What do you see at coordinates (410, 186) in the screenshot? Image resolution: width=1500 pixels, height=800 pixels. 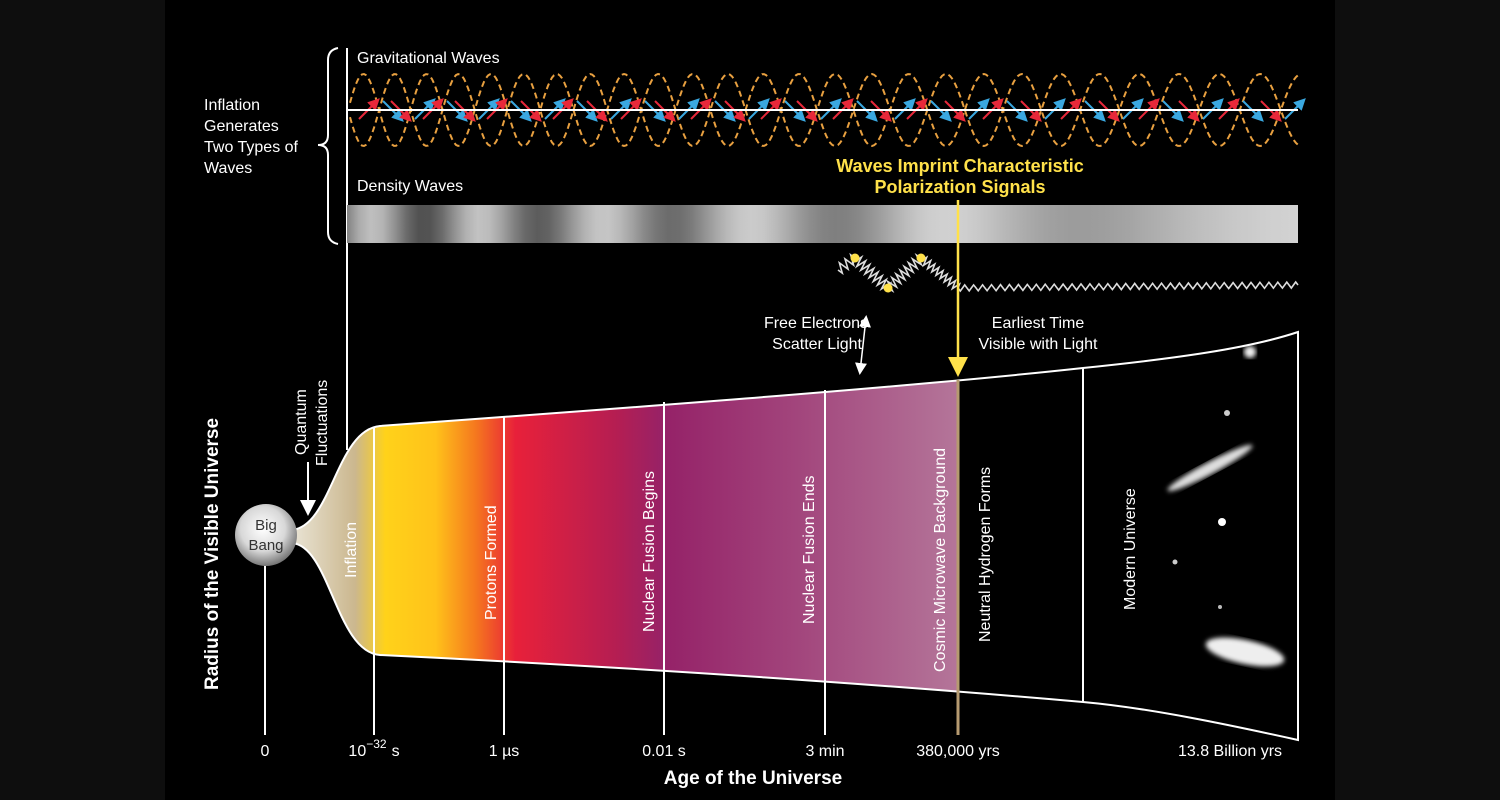 I see `density-label: Density Waves` at bounding box center [410, 186].